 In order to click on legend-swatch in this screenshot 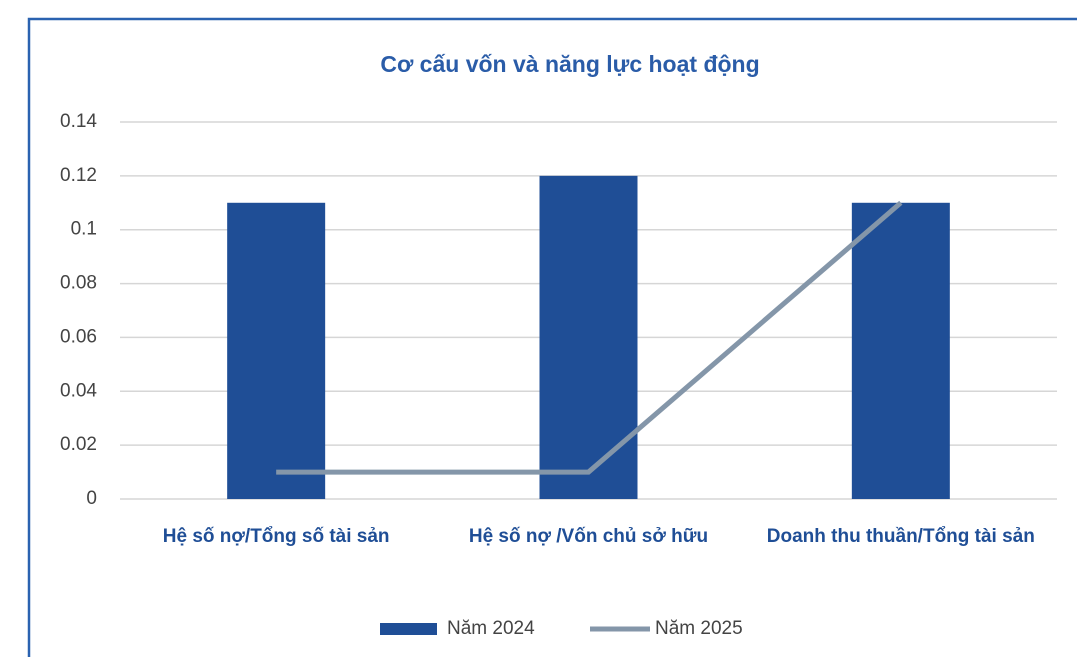, I will do `click(408, 629)`.